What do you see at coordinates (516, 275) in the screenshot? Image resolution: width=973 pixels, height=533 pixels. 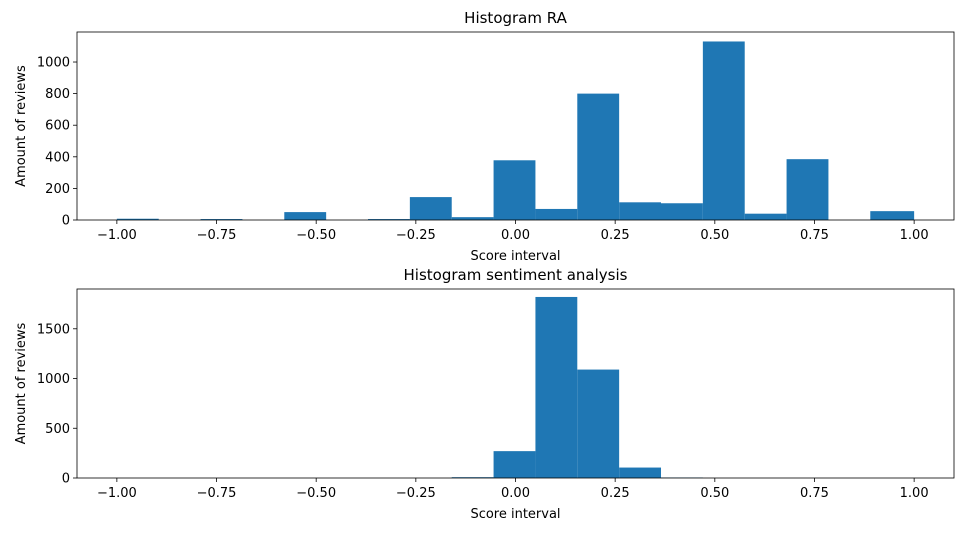 I see `chart-title: Histogram sentiment analysis` at bounding box center [516, 275].